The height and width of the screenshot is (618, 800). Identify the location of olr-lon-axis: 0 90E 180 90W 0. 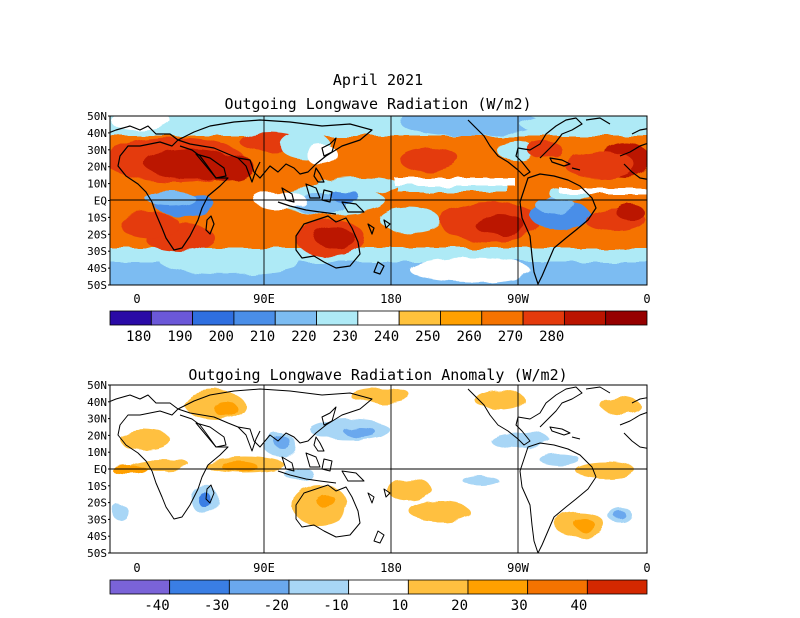
(391, 299).